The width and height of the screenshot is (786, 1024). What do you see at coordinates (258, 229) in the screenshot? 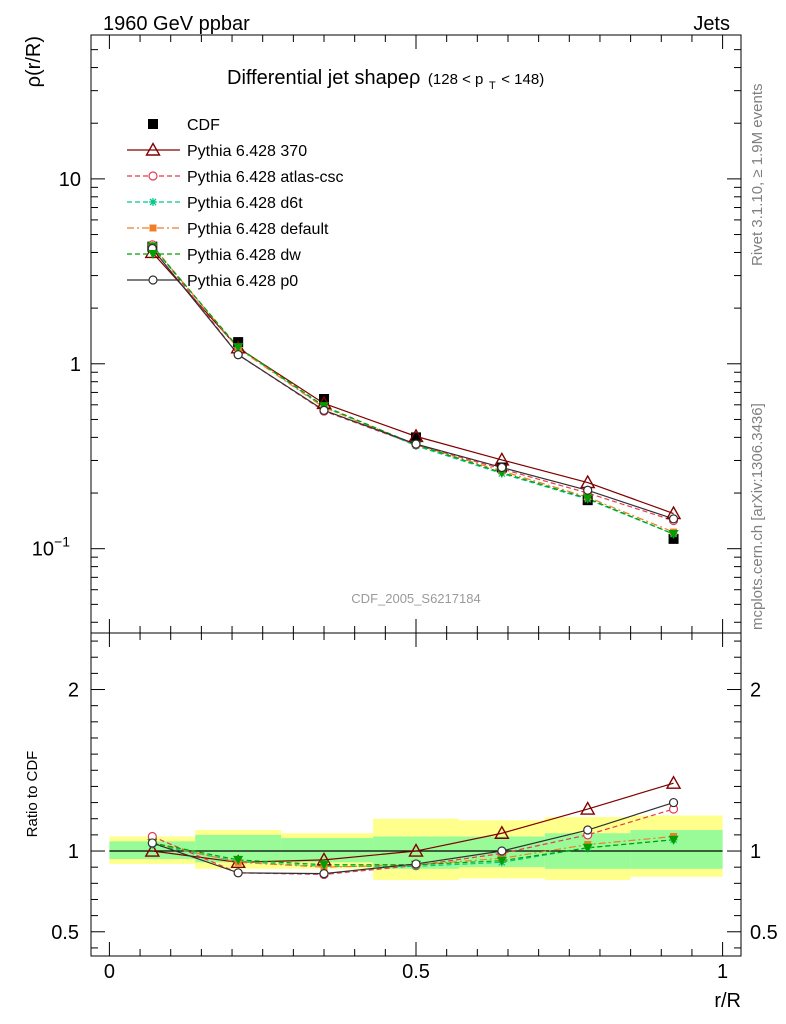
I see `legend-label: Pythia 6.428 default` at bounding box center [258, 229].